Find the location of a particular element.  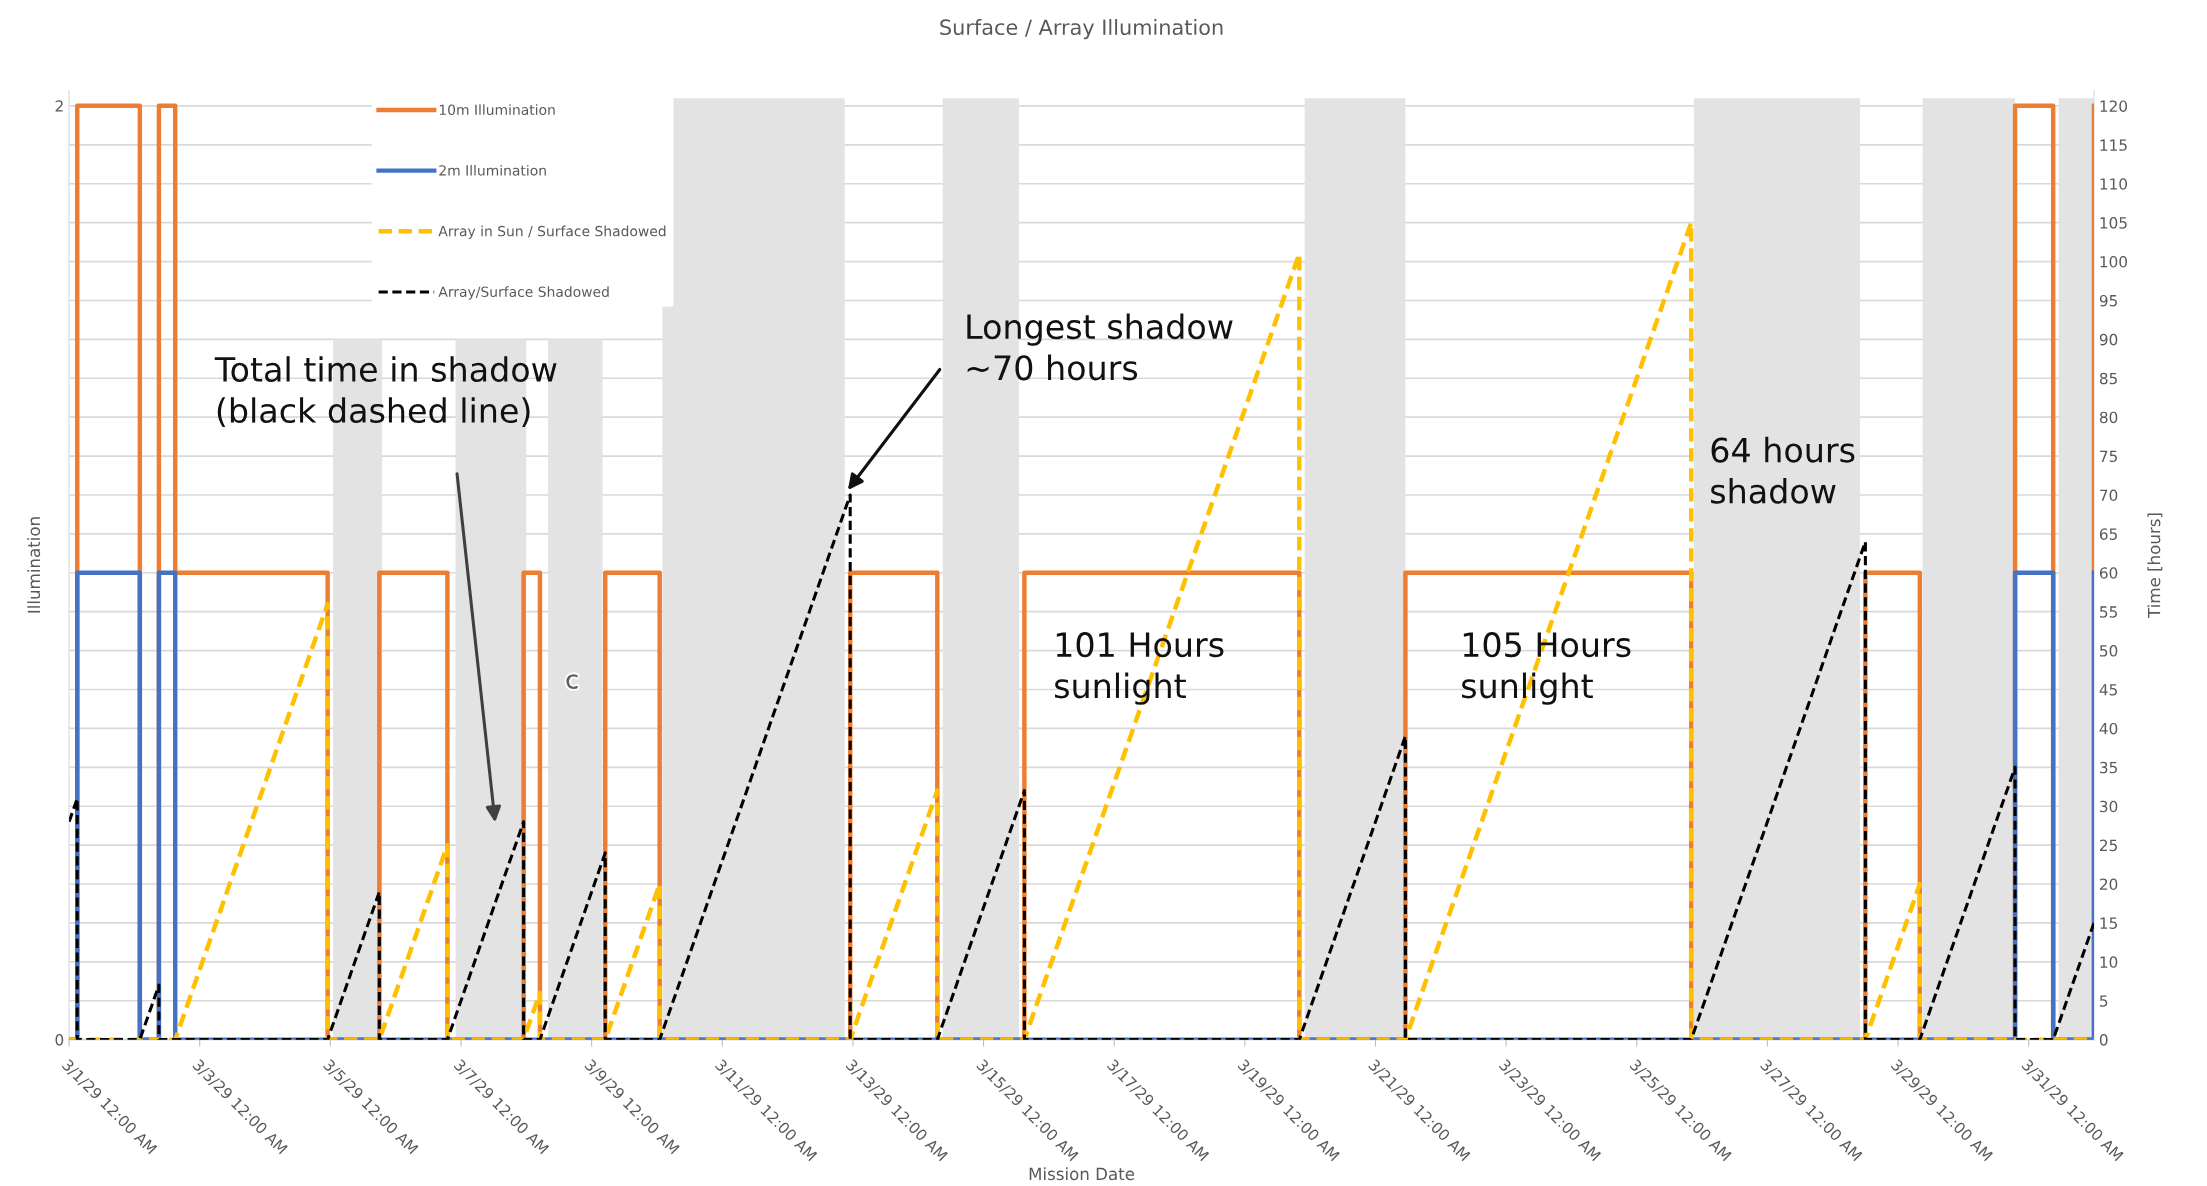

y2-tick-label: 20 is located at coordinates (2108, 884).